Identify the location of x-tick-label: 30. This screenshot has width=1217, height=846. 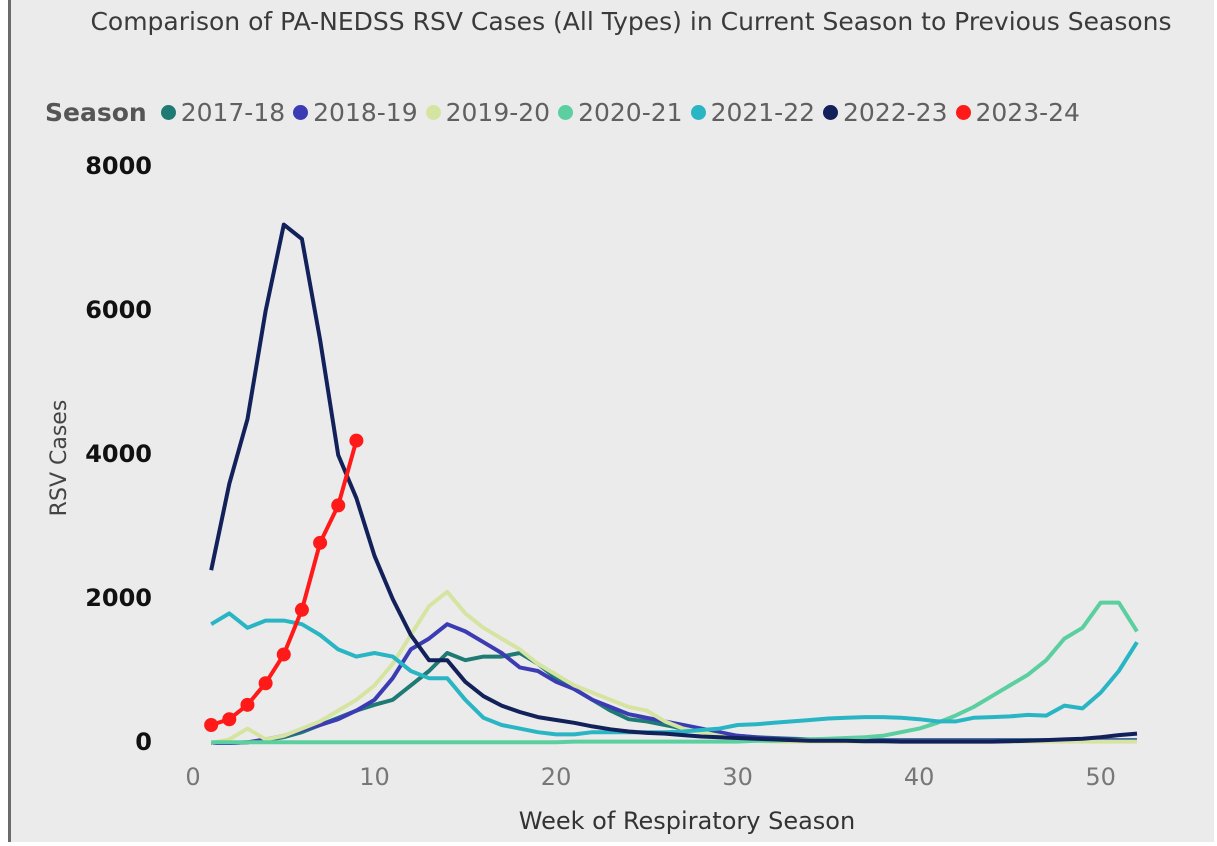
(737, 777).